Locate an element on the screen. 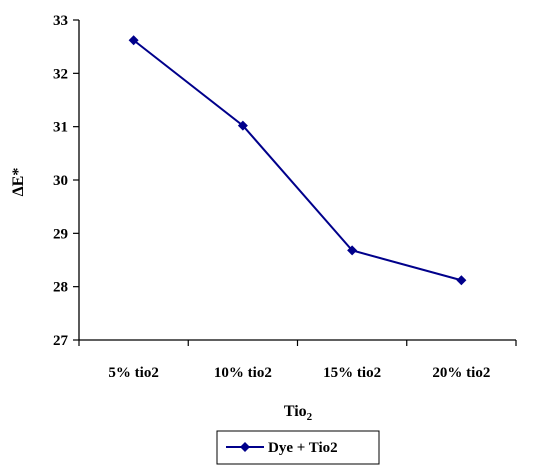 The image size is (554, 466). y-axis-label: ΔE* is located at coordinates (18, 182).